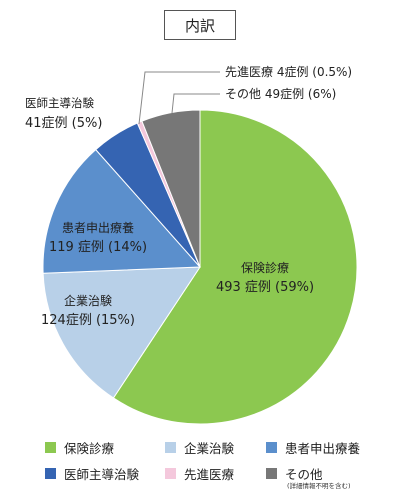 Image resolution: width=400 pixels, height=500 pixels. What do you see at coordinates (63, 123) in the screenshot?
I see `slice-label-value-ishi: 41症例 (5%)` at bounding box center [63, 123].